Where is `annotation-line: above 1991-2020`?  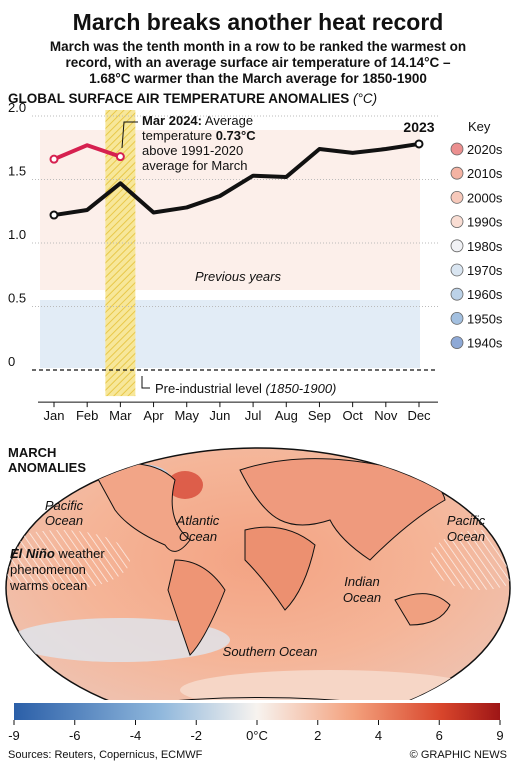 annotation-line: above 1991-2020 is located at coordinates (192, 150).